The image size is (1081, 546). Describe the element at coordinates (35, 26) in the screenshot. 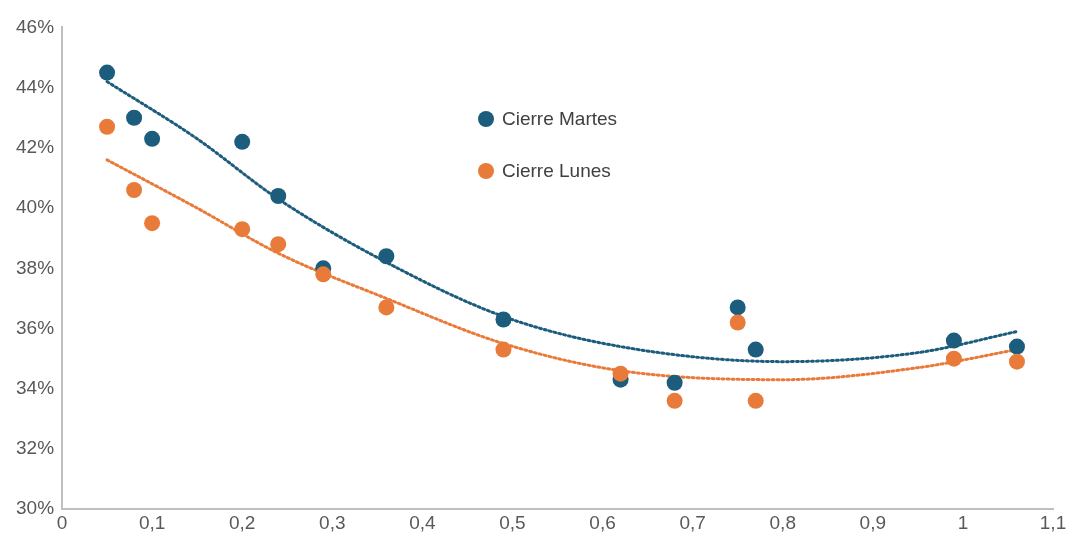

I see `y-tick-label: 46%` at that location.